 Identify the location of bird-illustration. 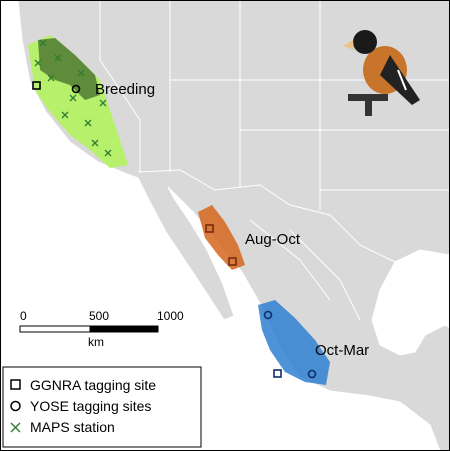
(381, 73).